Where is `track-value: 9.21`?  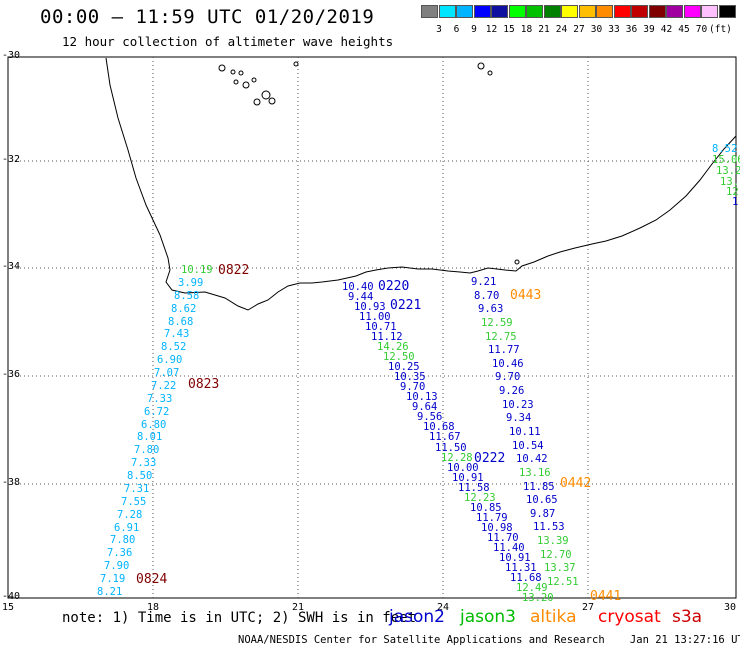 track-value: 9.21 is located at coordinates (484, 282).